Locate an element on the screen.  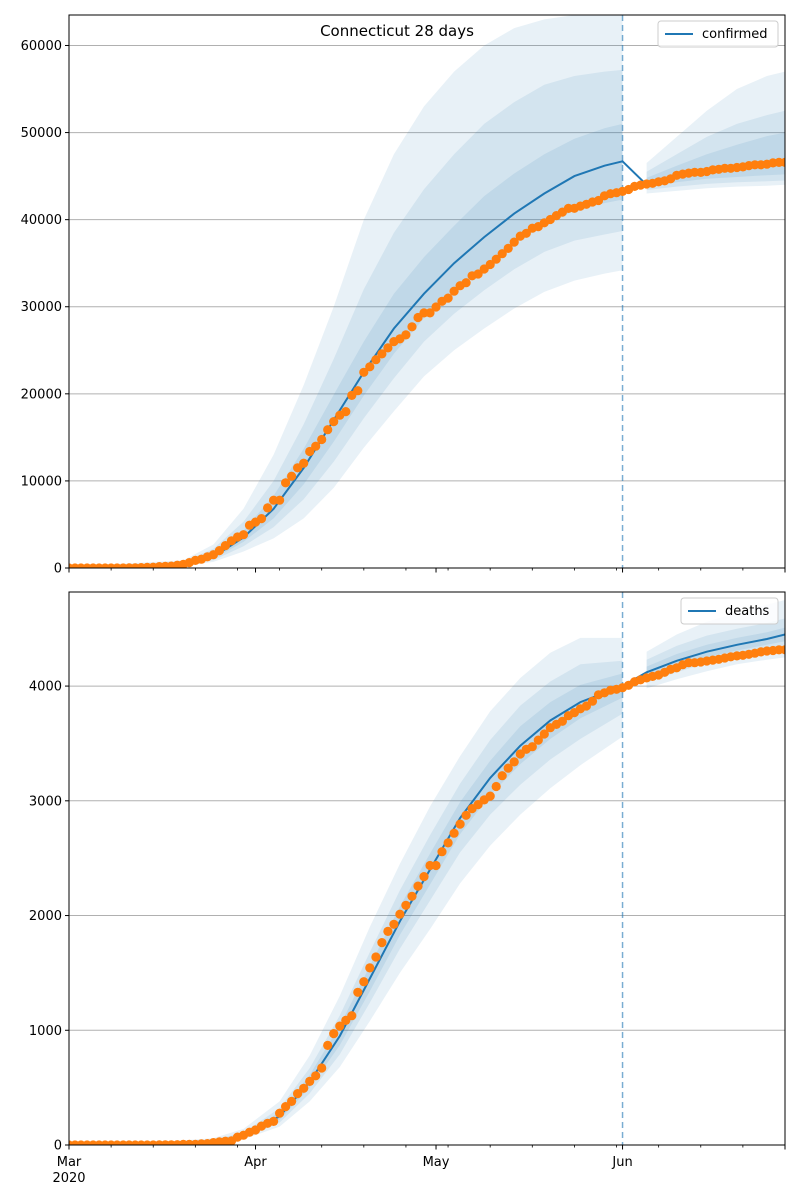
deaths-y-tick-label: 3000 is located at coordinates (45, 801).